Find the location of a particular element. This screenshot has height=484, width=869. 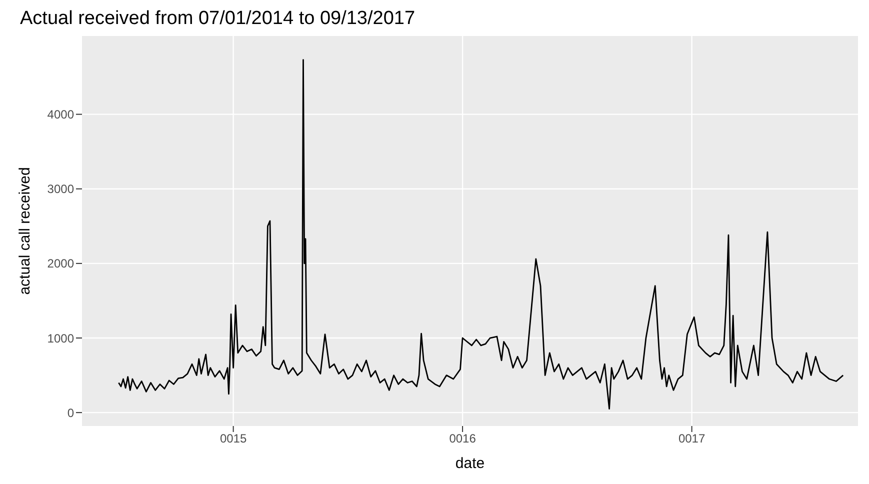

x-tick-label: 0017 is located at coordinates (692, 439).